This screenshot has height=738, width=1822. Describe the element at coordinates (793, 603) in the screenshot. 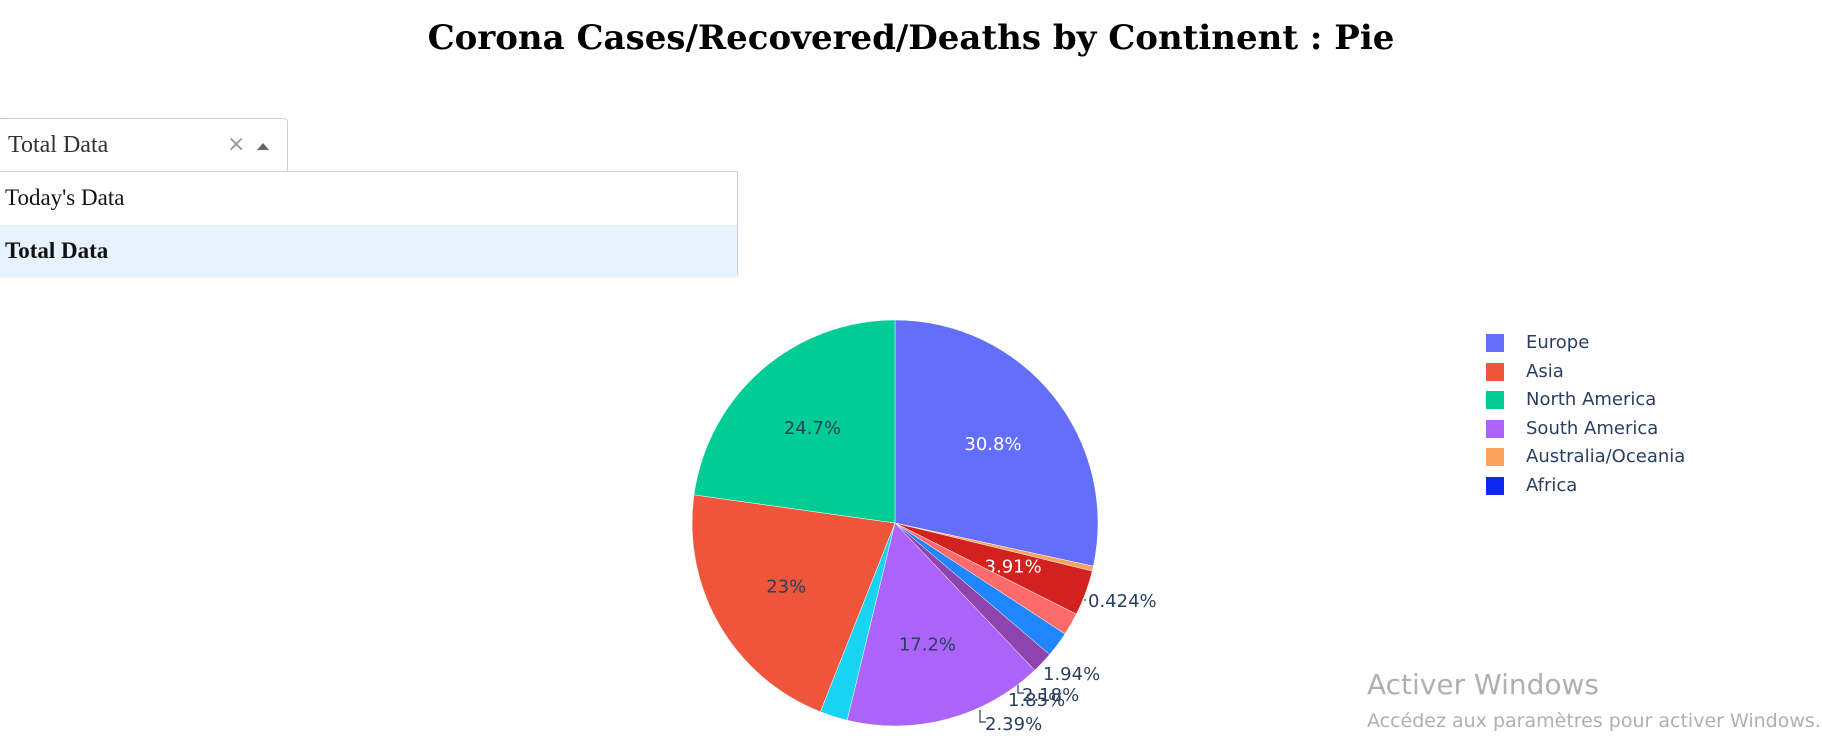

I see `pie-slice-asia` at that location.